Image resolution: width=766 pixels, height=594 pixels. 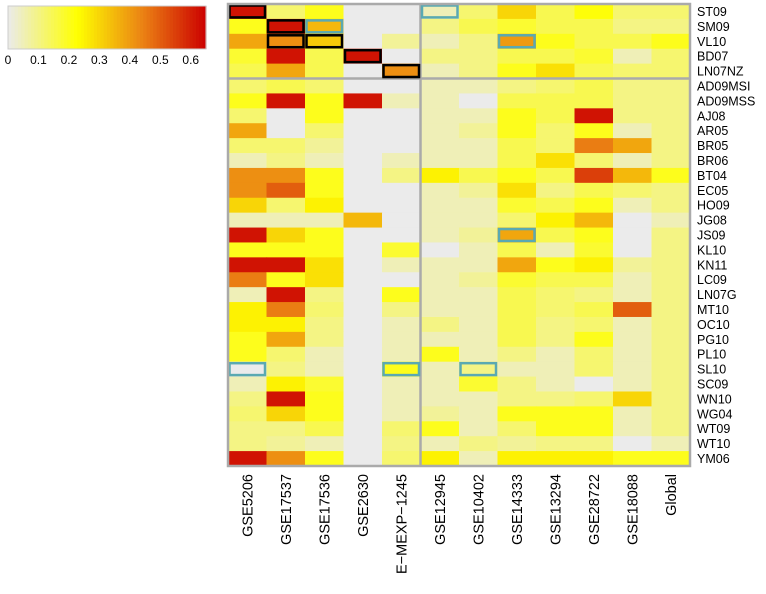 I want to click on legend-tick-label: 0, so click(x=8, y=60).